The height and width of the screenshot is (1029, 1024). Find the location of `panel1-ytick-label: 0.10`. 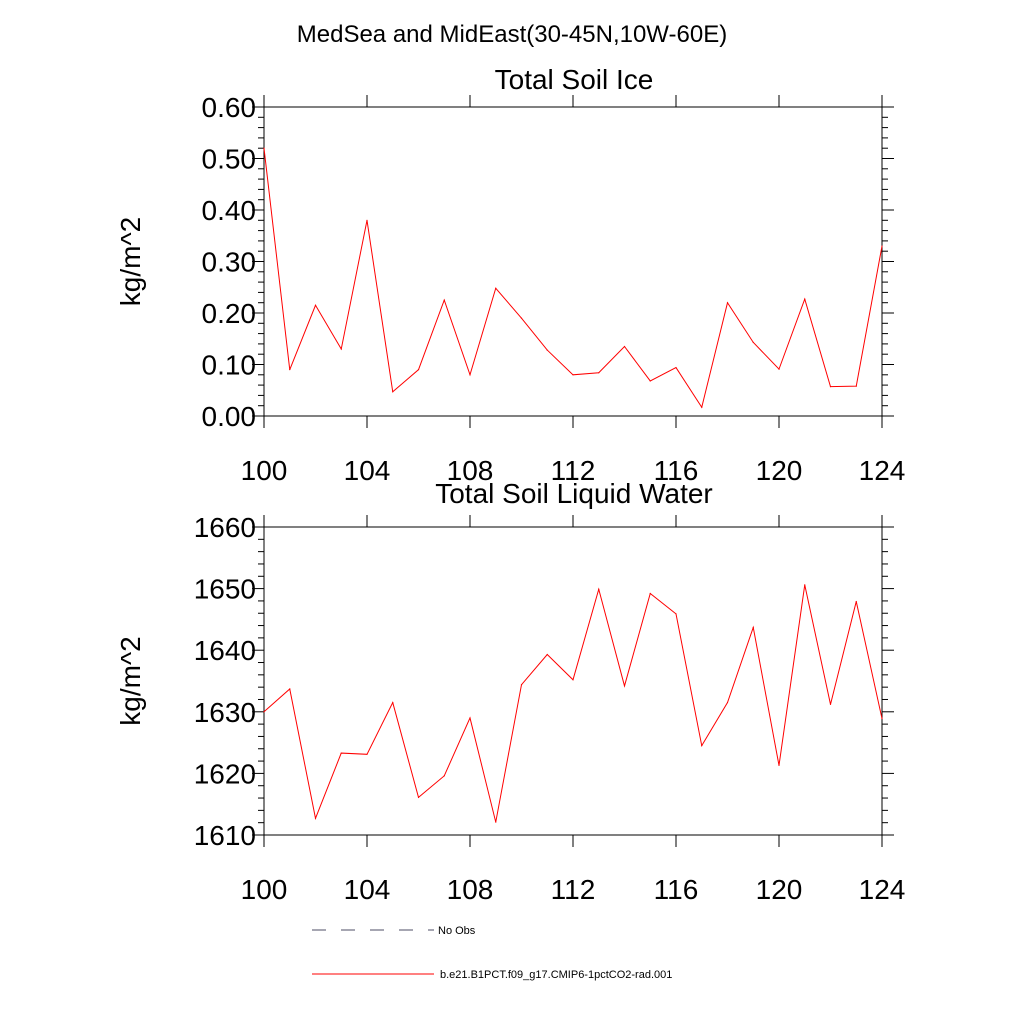

panel1-ytick-label: 0.10 is located at coordinates (229, 365).